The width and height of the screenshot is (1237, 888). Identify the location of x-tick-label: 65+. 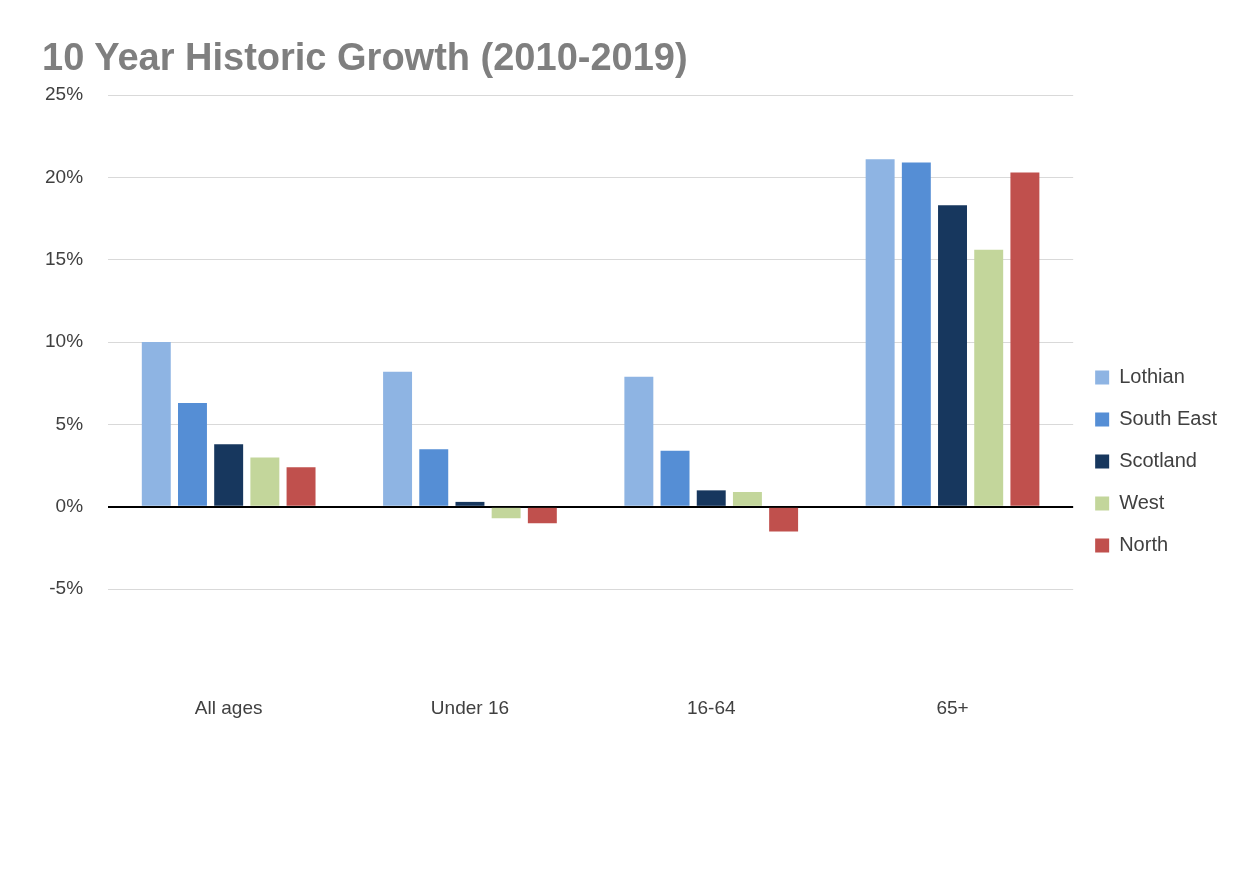
(952, 707).